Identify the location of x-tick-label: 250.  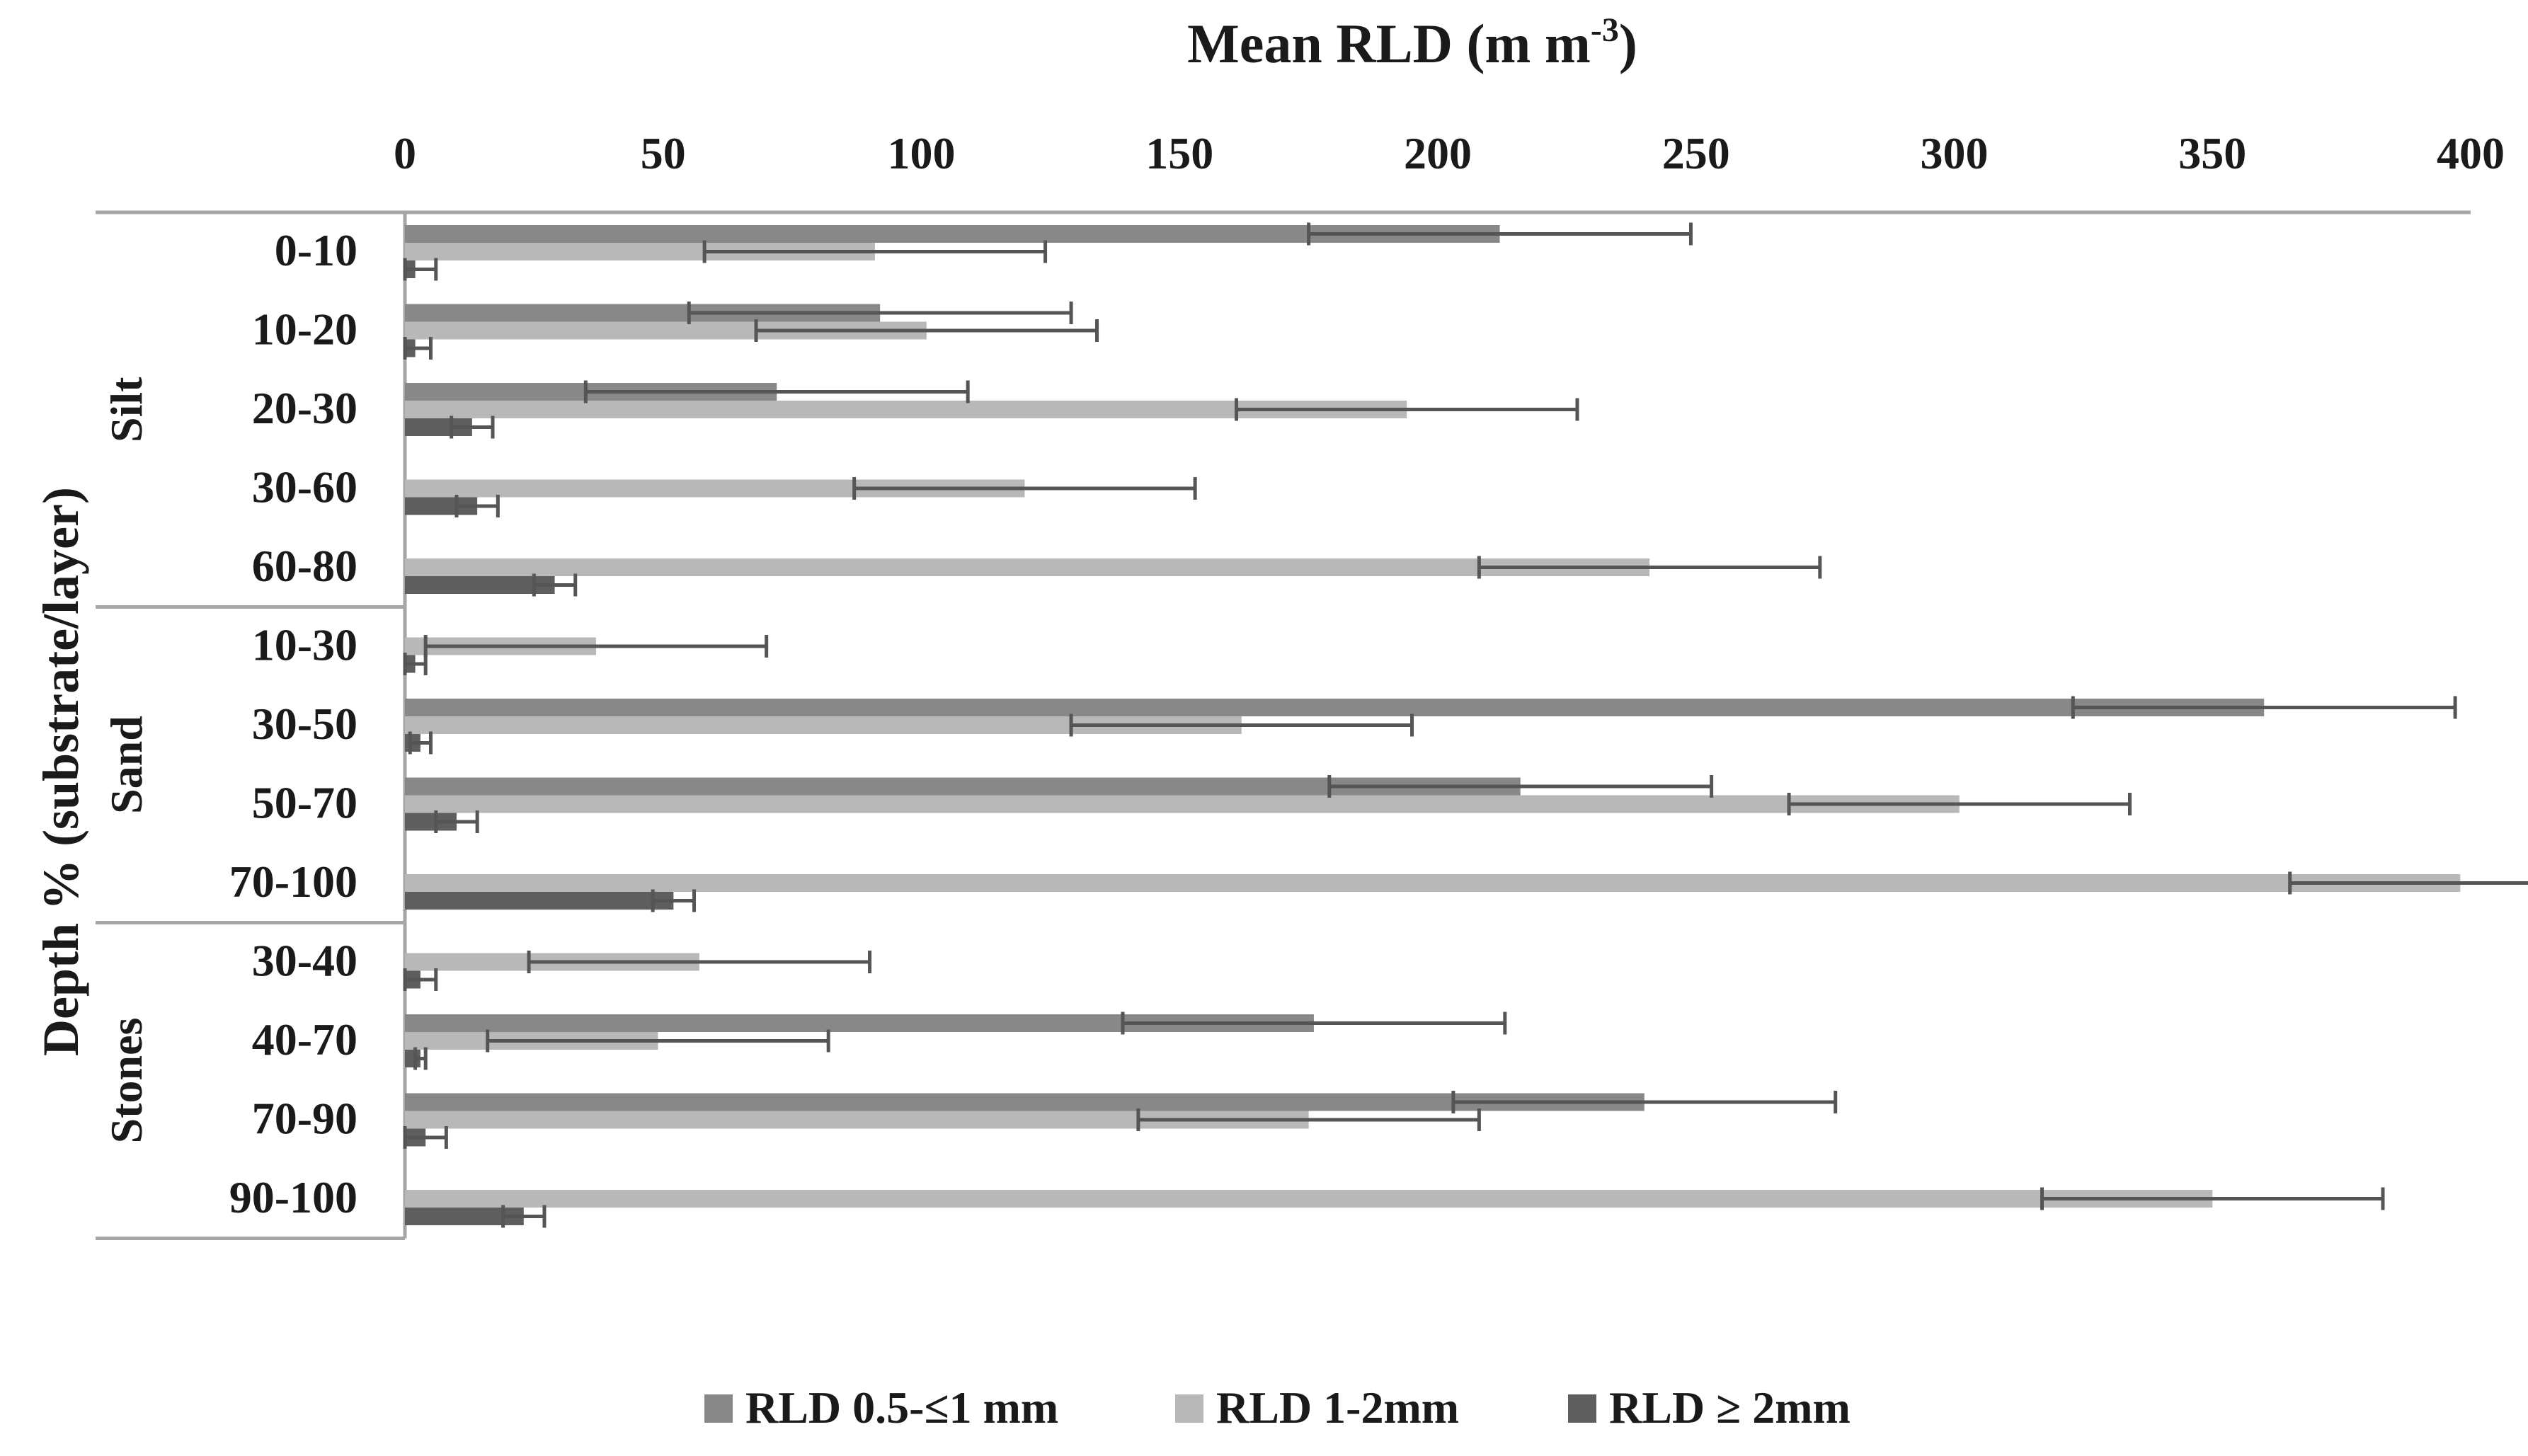
(1696, 153).